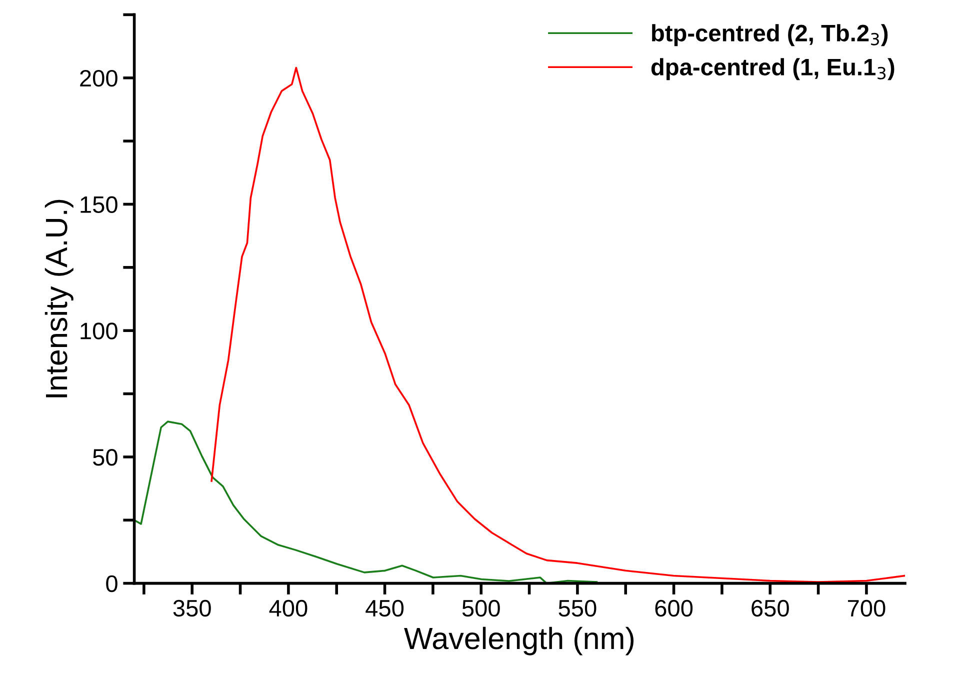  What do you see at coordinates (481, 608) in the screenshot?
I see `x-tick-label: 500` at bounding box center [481, 608].